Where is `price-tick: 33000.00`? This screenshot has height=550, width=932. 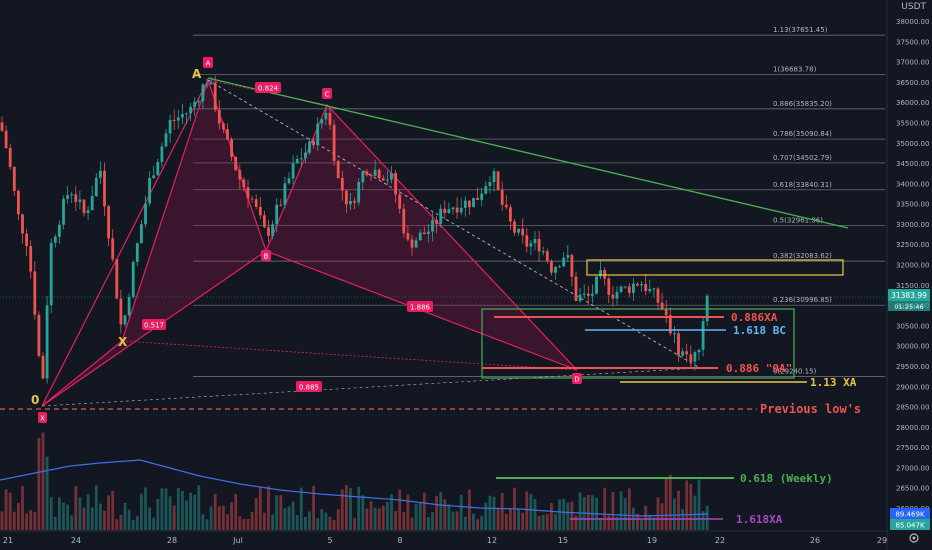 price-tick: 33000.00 is located at coordinates (912, 225).